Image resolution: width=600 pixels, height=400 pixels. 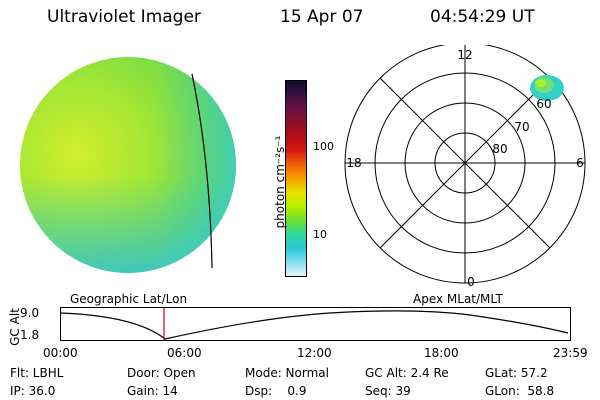 What do you see at coordinates (323, 146) in the screenshot?
I see `colorbar-tick-100: 100` at bounding box center [323, 146].